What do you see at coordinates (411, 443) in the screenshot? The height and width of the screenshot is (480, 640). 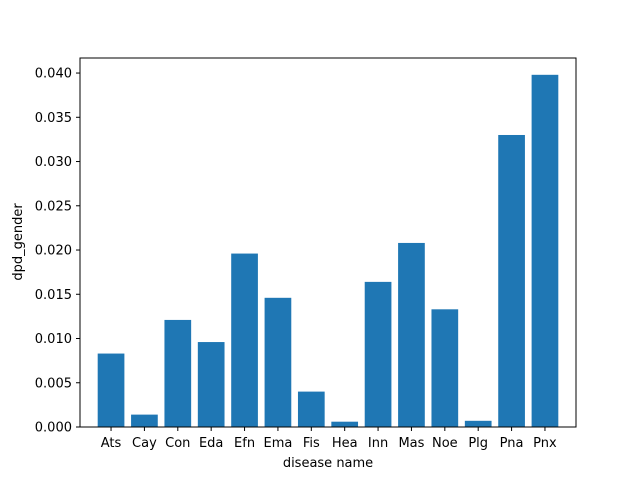 I see `x-tick-label: Mas` at bounding box center [411, 443].